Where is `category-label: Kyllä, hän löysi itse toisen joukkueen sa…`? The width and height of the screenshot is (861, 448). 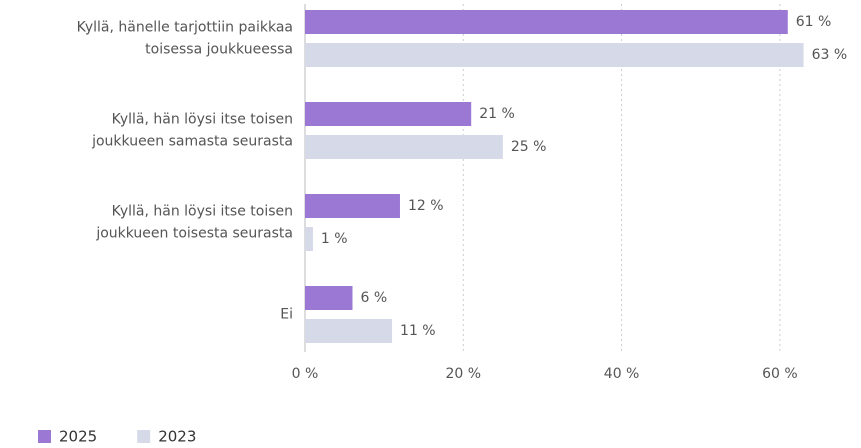
category-label: Kyllä, hän löysi itse toisen joukkueen sa… is located at coordinates (192, 131).